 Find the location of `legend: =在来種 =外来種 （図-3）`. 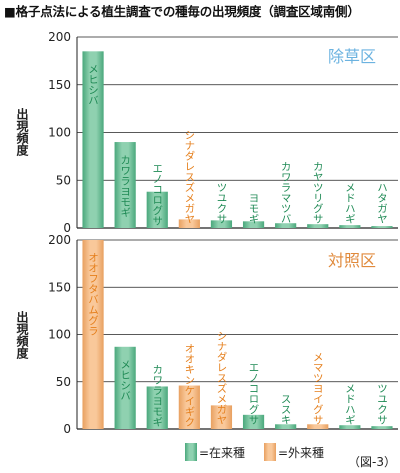

legend: =在来種 =外来種 （図-3） is located at coordinates (290, 456).